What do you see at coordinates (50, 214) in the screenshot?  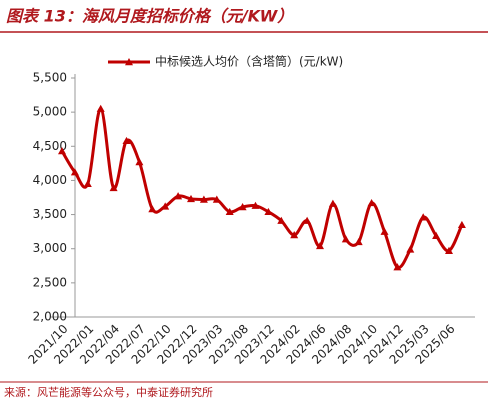 I see `y-tick-label: 3,500` at bounding box center [50, 214].